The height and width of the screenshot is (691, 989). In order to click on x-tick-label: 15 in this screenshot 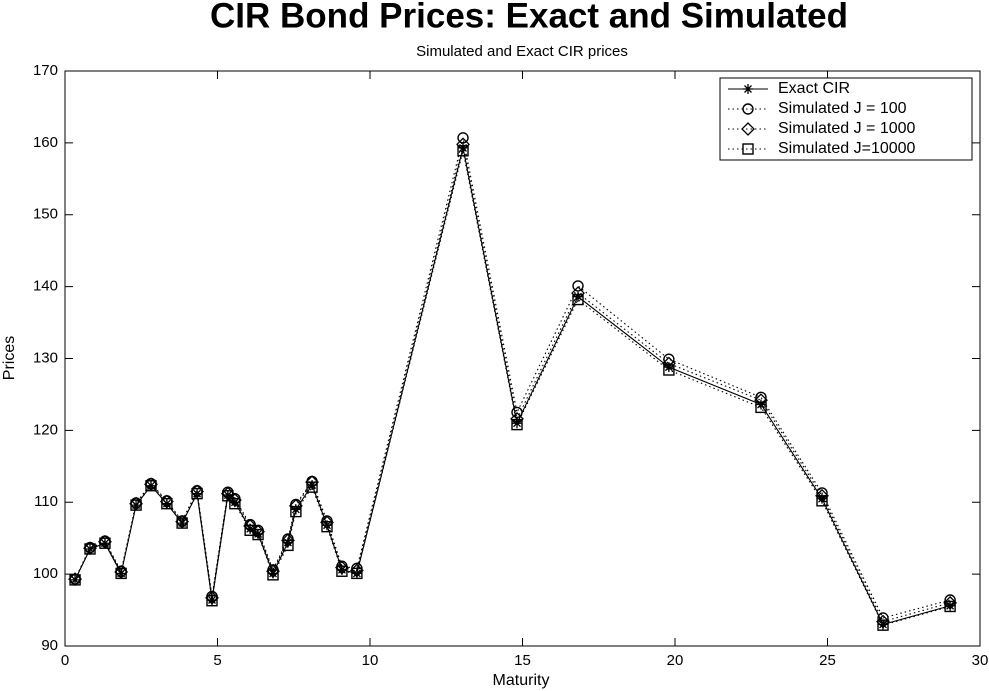, I will do `click(522, 660)`.